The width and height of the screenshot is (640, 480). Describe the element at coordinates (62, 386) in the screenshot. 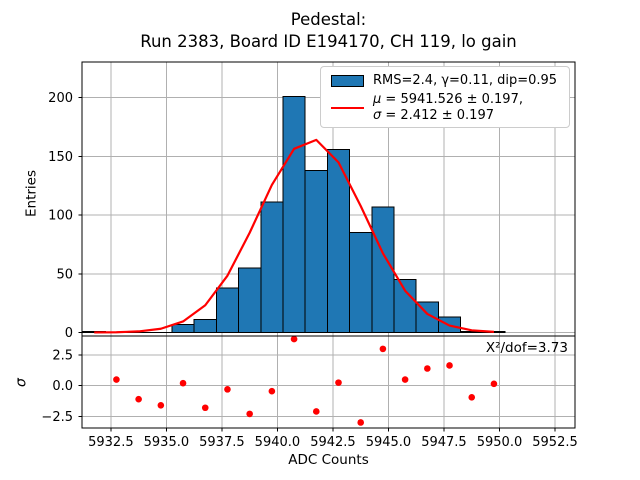

I see `y-tick-label: 0.0` at that location.